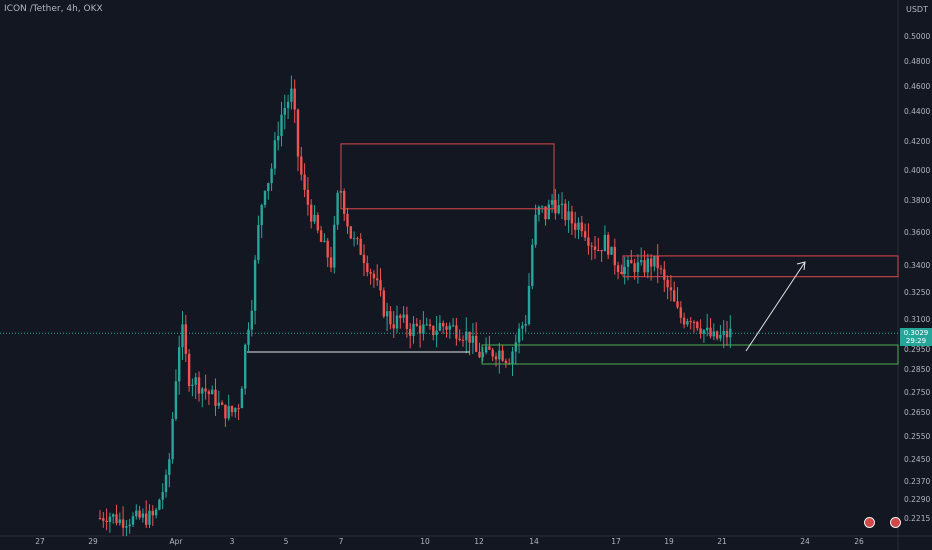 Image resolution: width=932 pixels, height=550 pixels. Describe the element at coordinates (775, 306) in the screenshot. I see `annotation-arrow` at that location.